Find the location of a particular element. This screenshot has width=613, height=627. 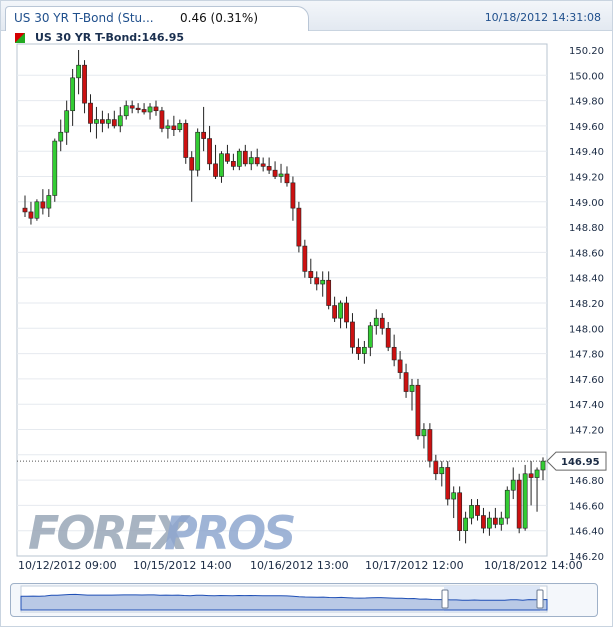

up-down-indicator-icon is located at coordinates (20, 38).